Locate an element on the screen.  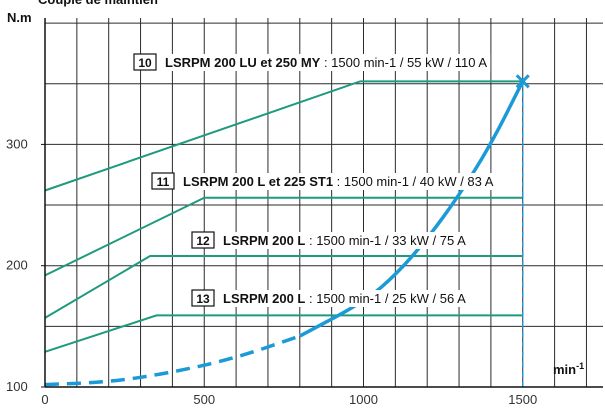
annotation-model: LSRPM 200 LU et 250 MY is located at coordinates (243, 62).